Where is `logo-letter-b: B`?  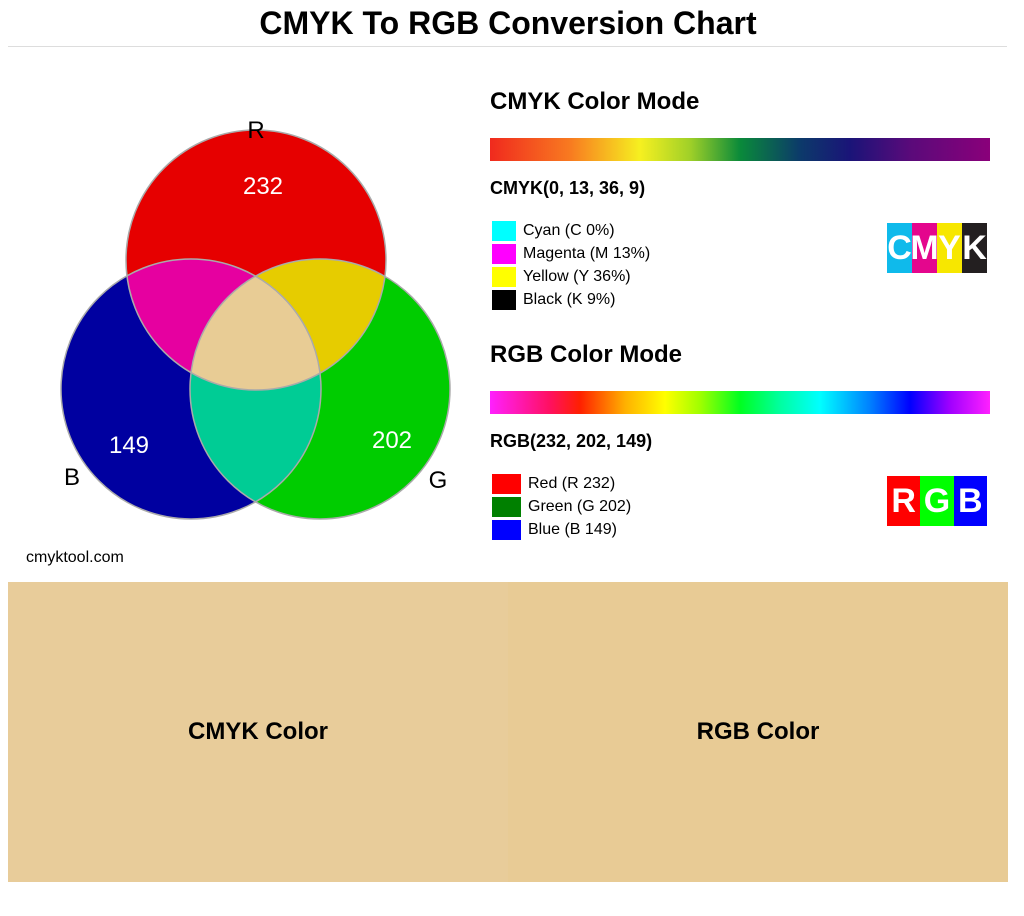
logo-letter-b: B is located at coordinates (970, 501).